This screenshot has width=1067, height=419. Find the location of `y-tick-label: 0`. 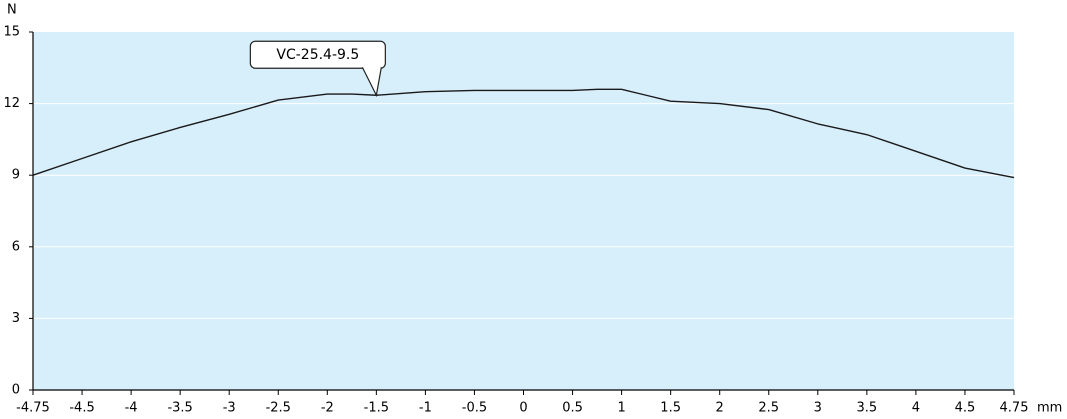

y-tick-label: 0 is located at coordinates (16, 390).